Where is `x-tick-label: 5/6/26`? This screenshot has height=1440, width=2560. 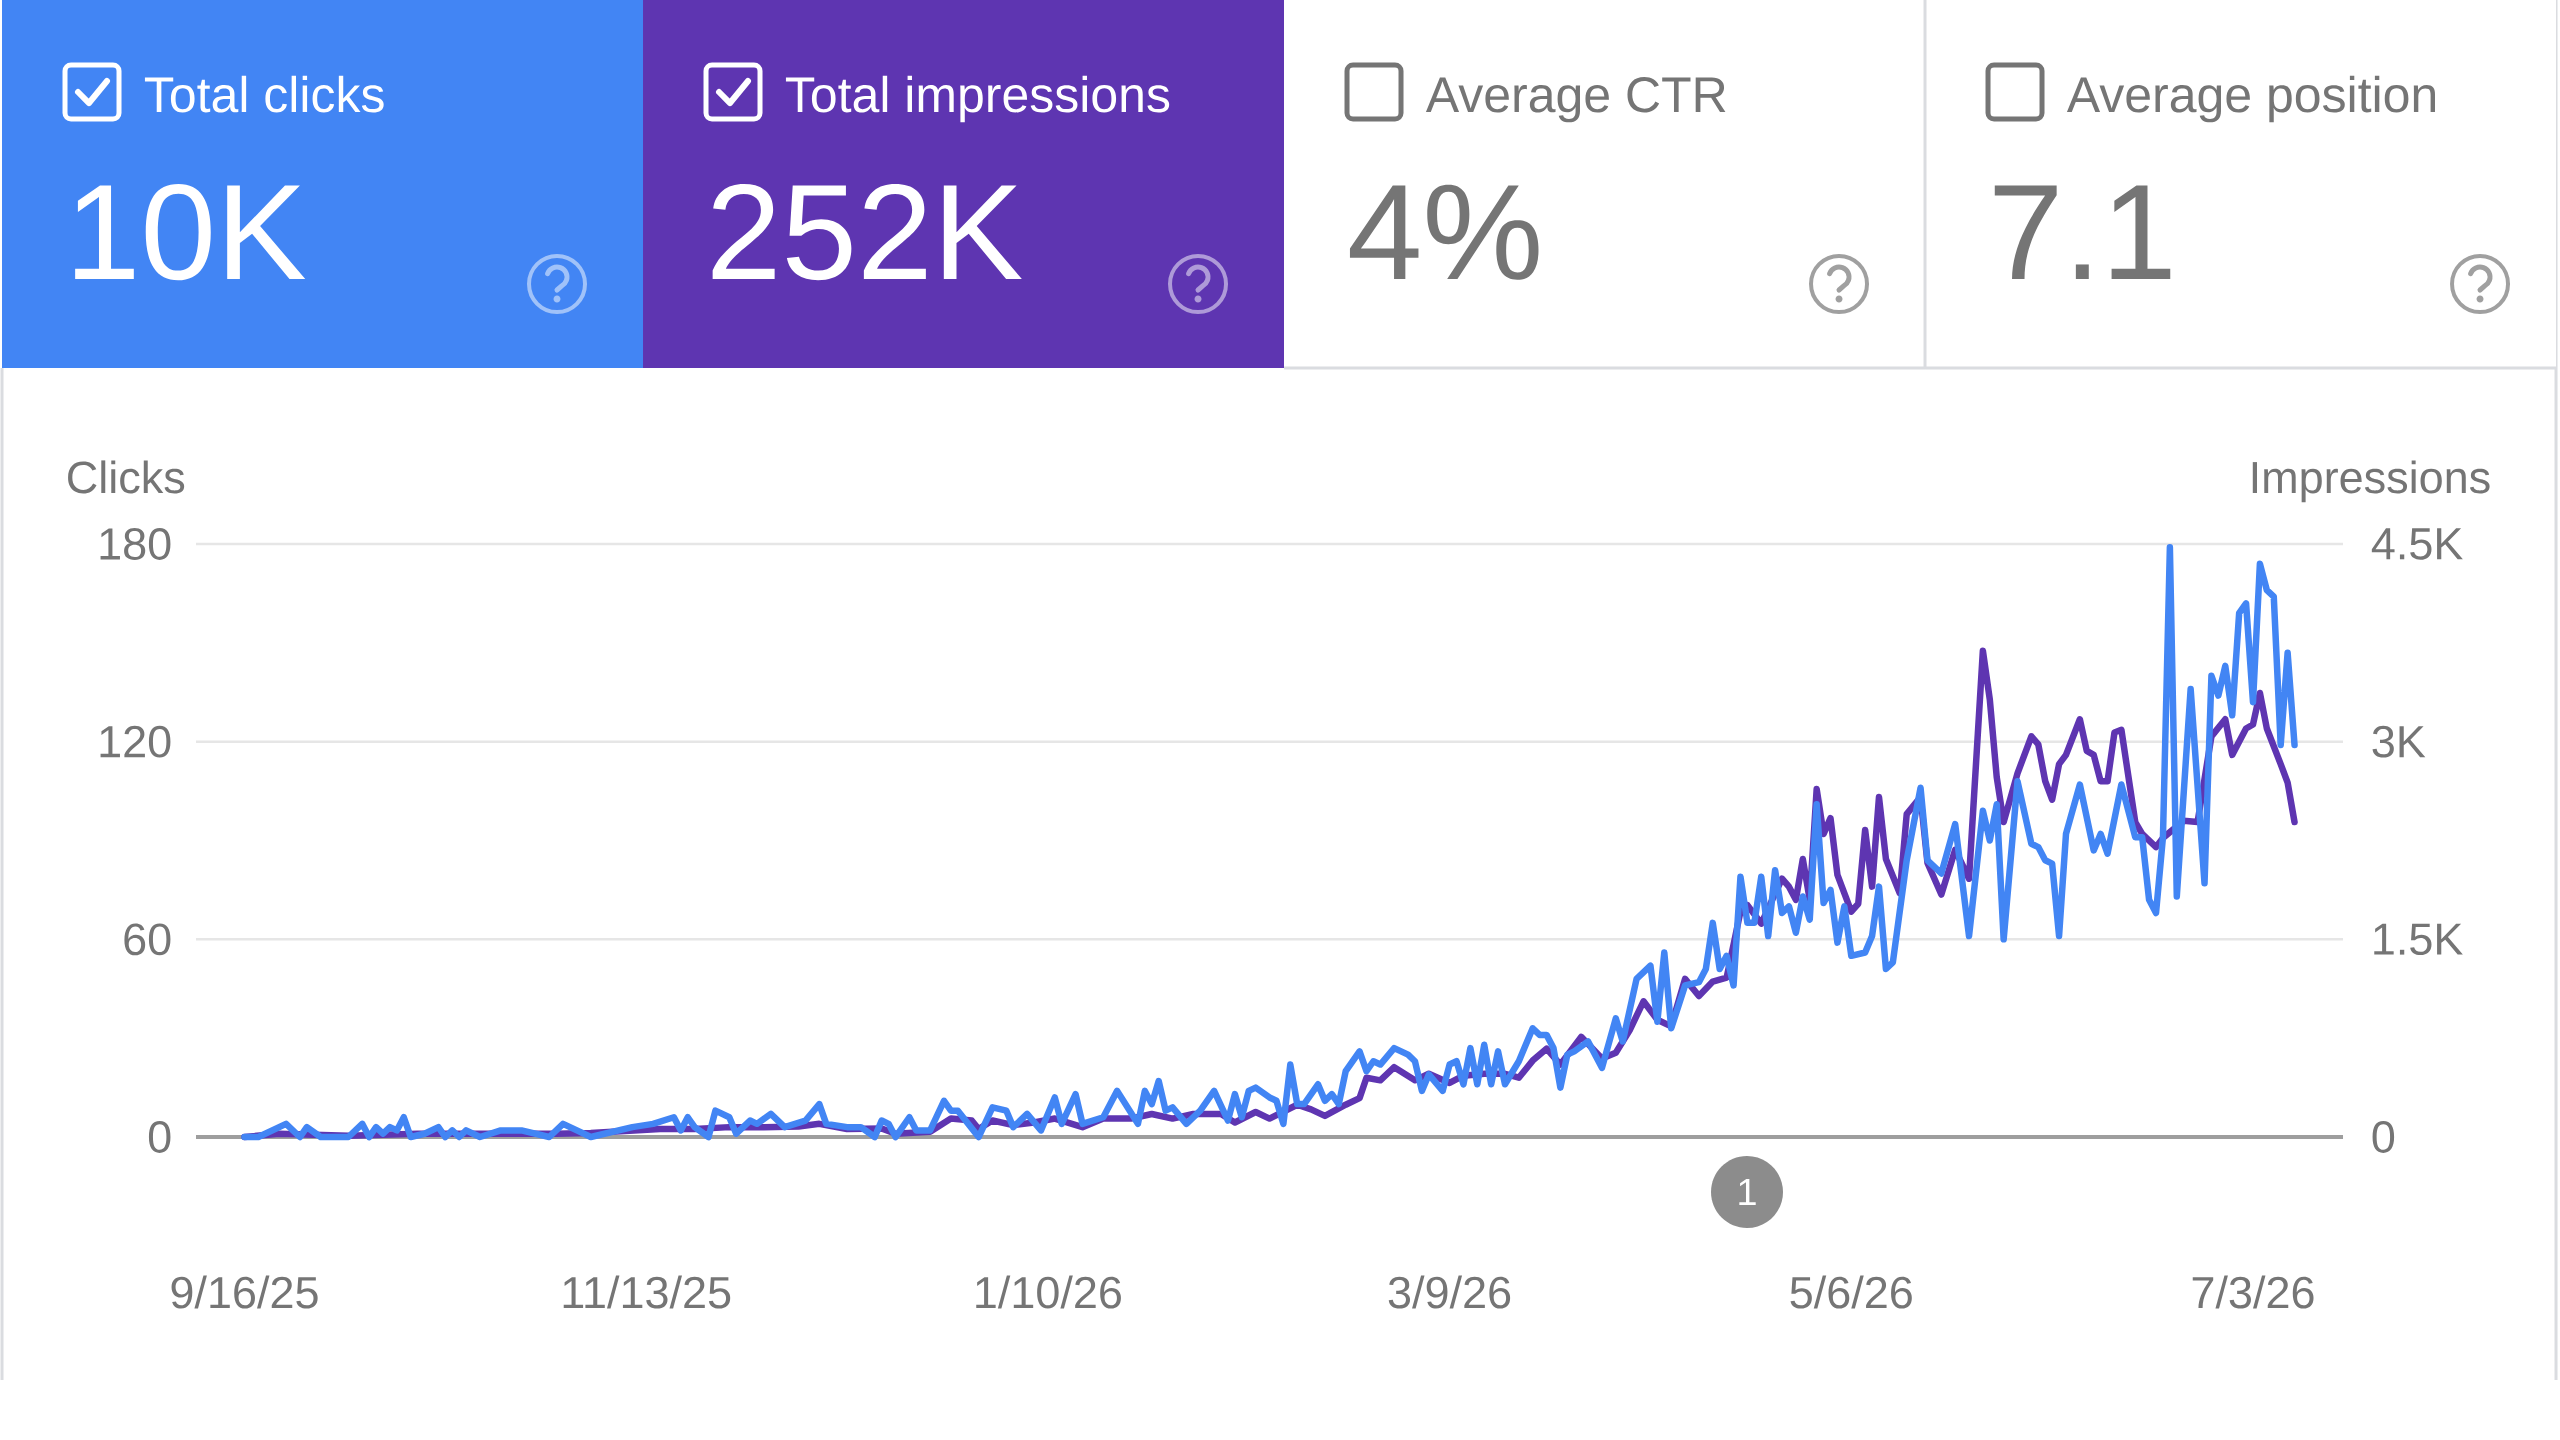 x-tick-label: 5/6/26 is located at coordinates (1851, 1292).